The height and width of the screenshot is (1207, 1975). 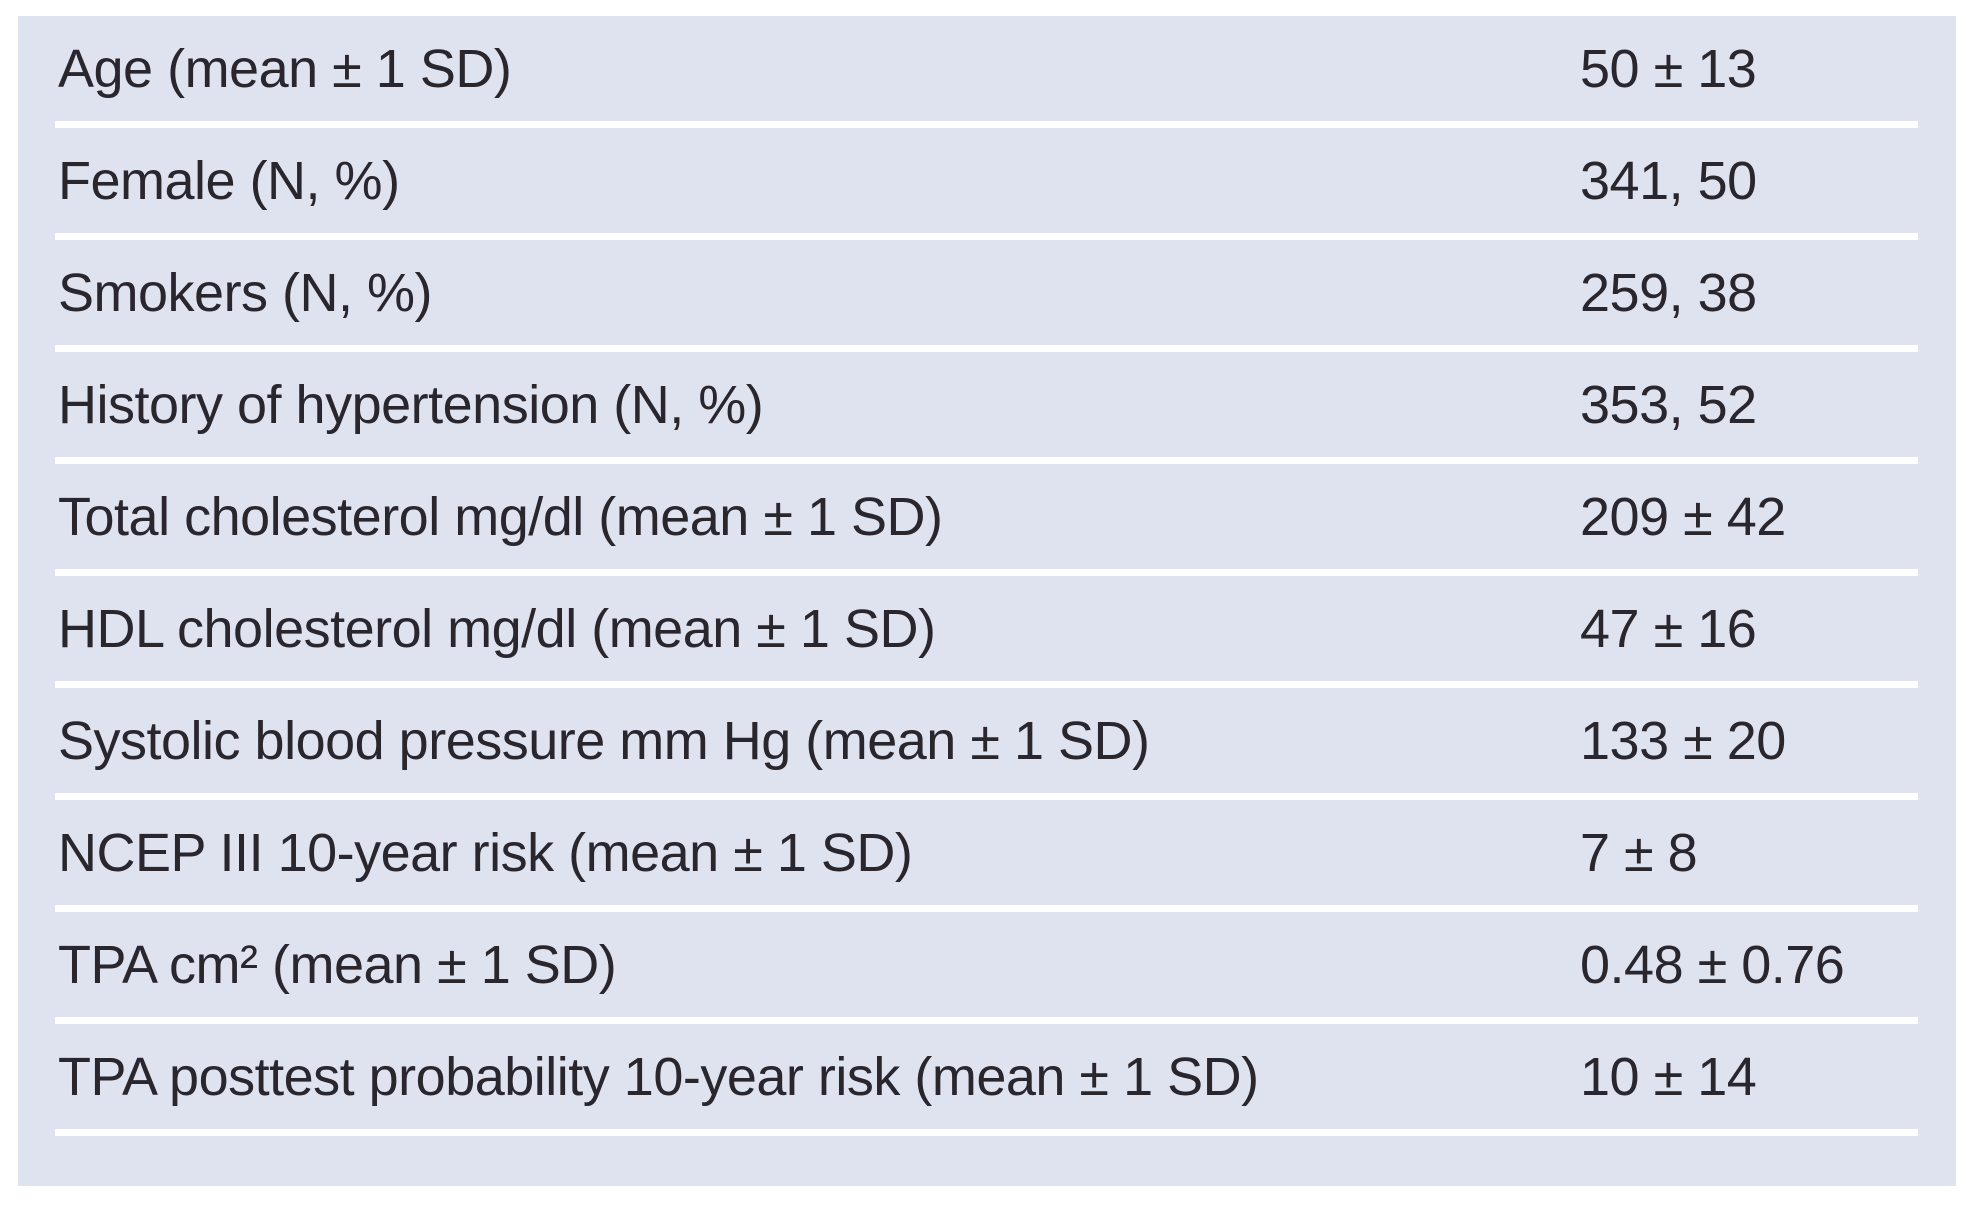 I want to click on row-value: 341, 50, so click(x=1668, y=180).